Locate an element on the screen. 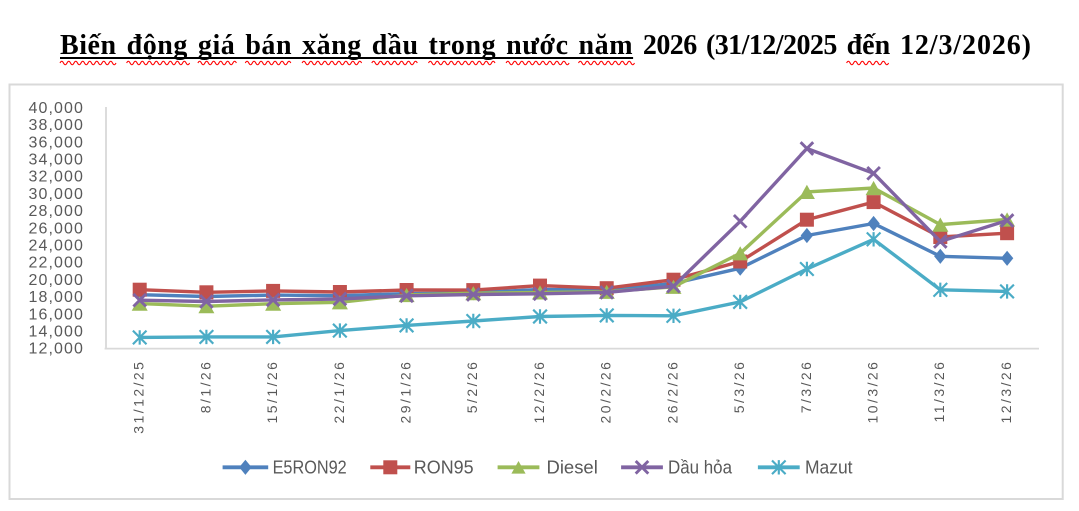 The image size is (1079, 511). svg-text: 31/12/25 is located at coordinates (139, 397).